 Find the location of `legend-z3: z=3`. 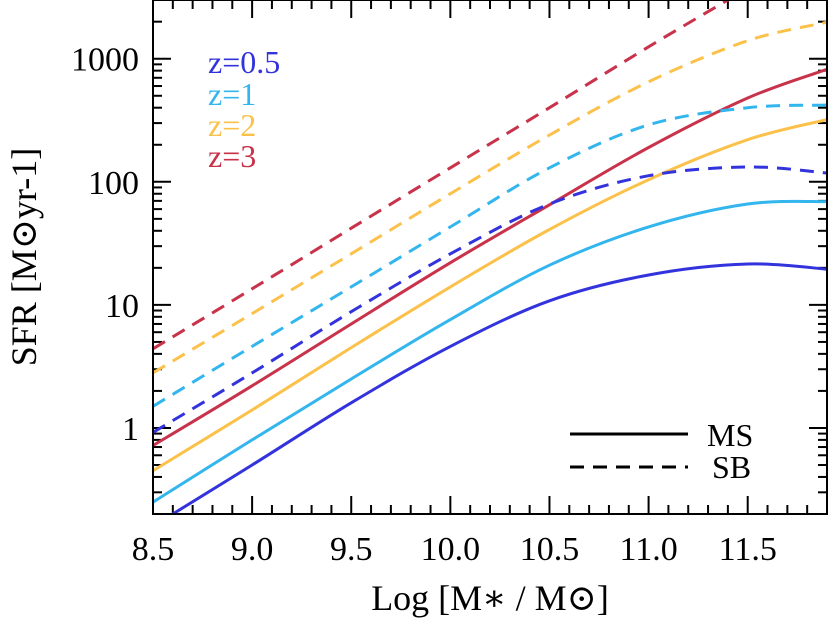

legend-z3: z=3 is located at coordinates (232, 156).